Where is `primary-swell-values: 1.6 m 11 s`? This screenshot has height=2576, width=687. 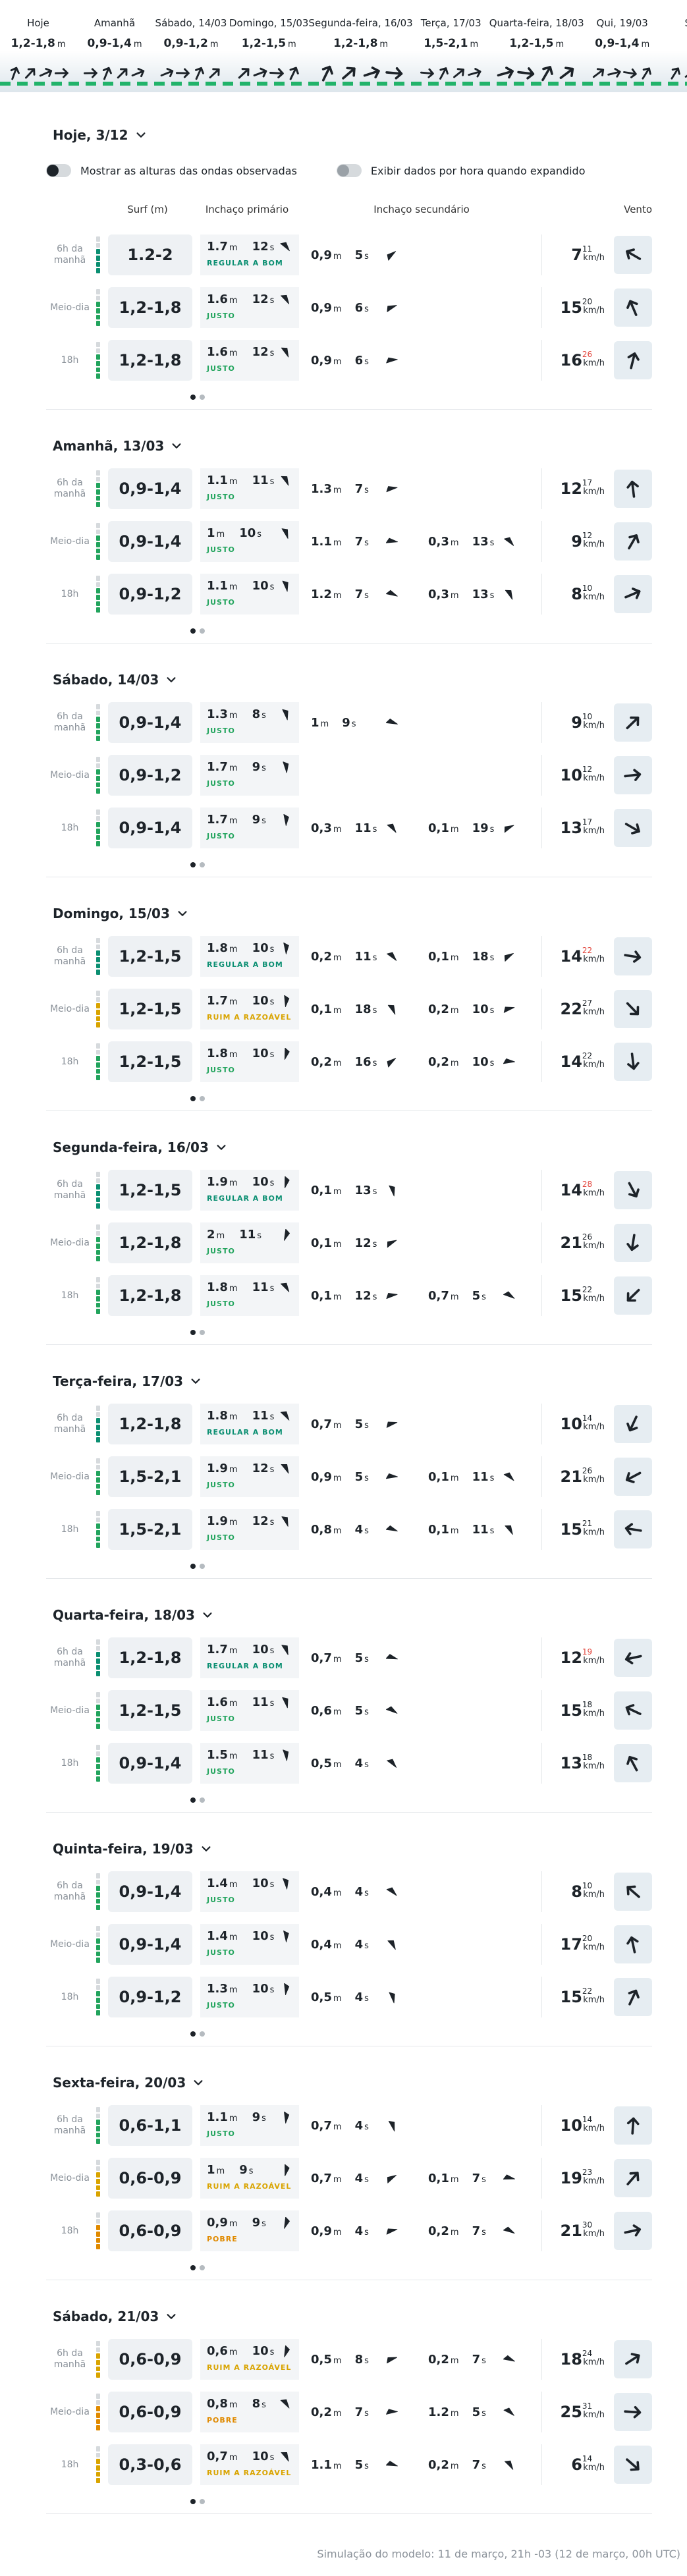
primary-swell-values: 1.6 m 11 s is located at coordinates (249, 1702).